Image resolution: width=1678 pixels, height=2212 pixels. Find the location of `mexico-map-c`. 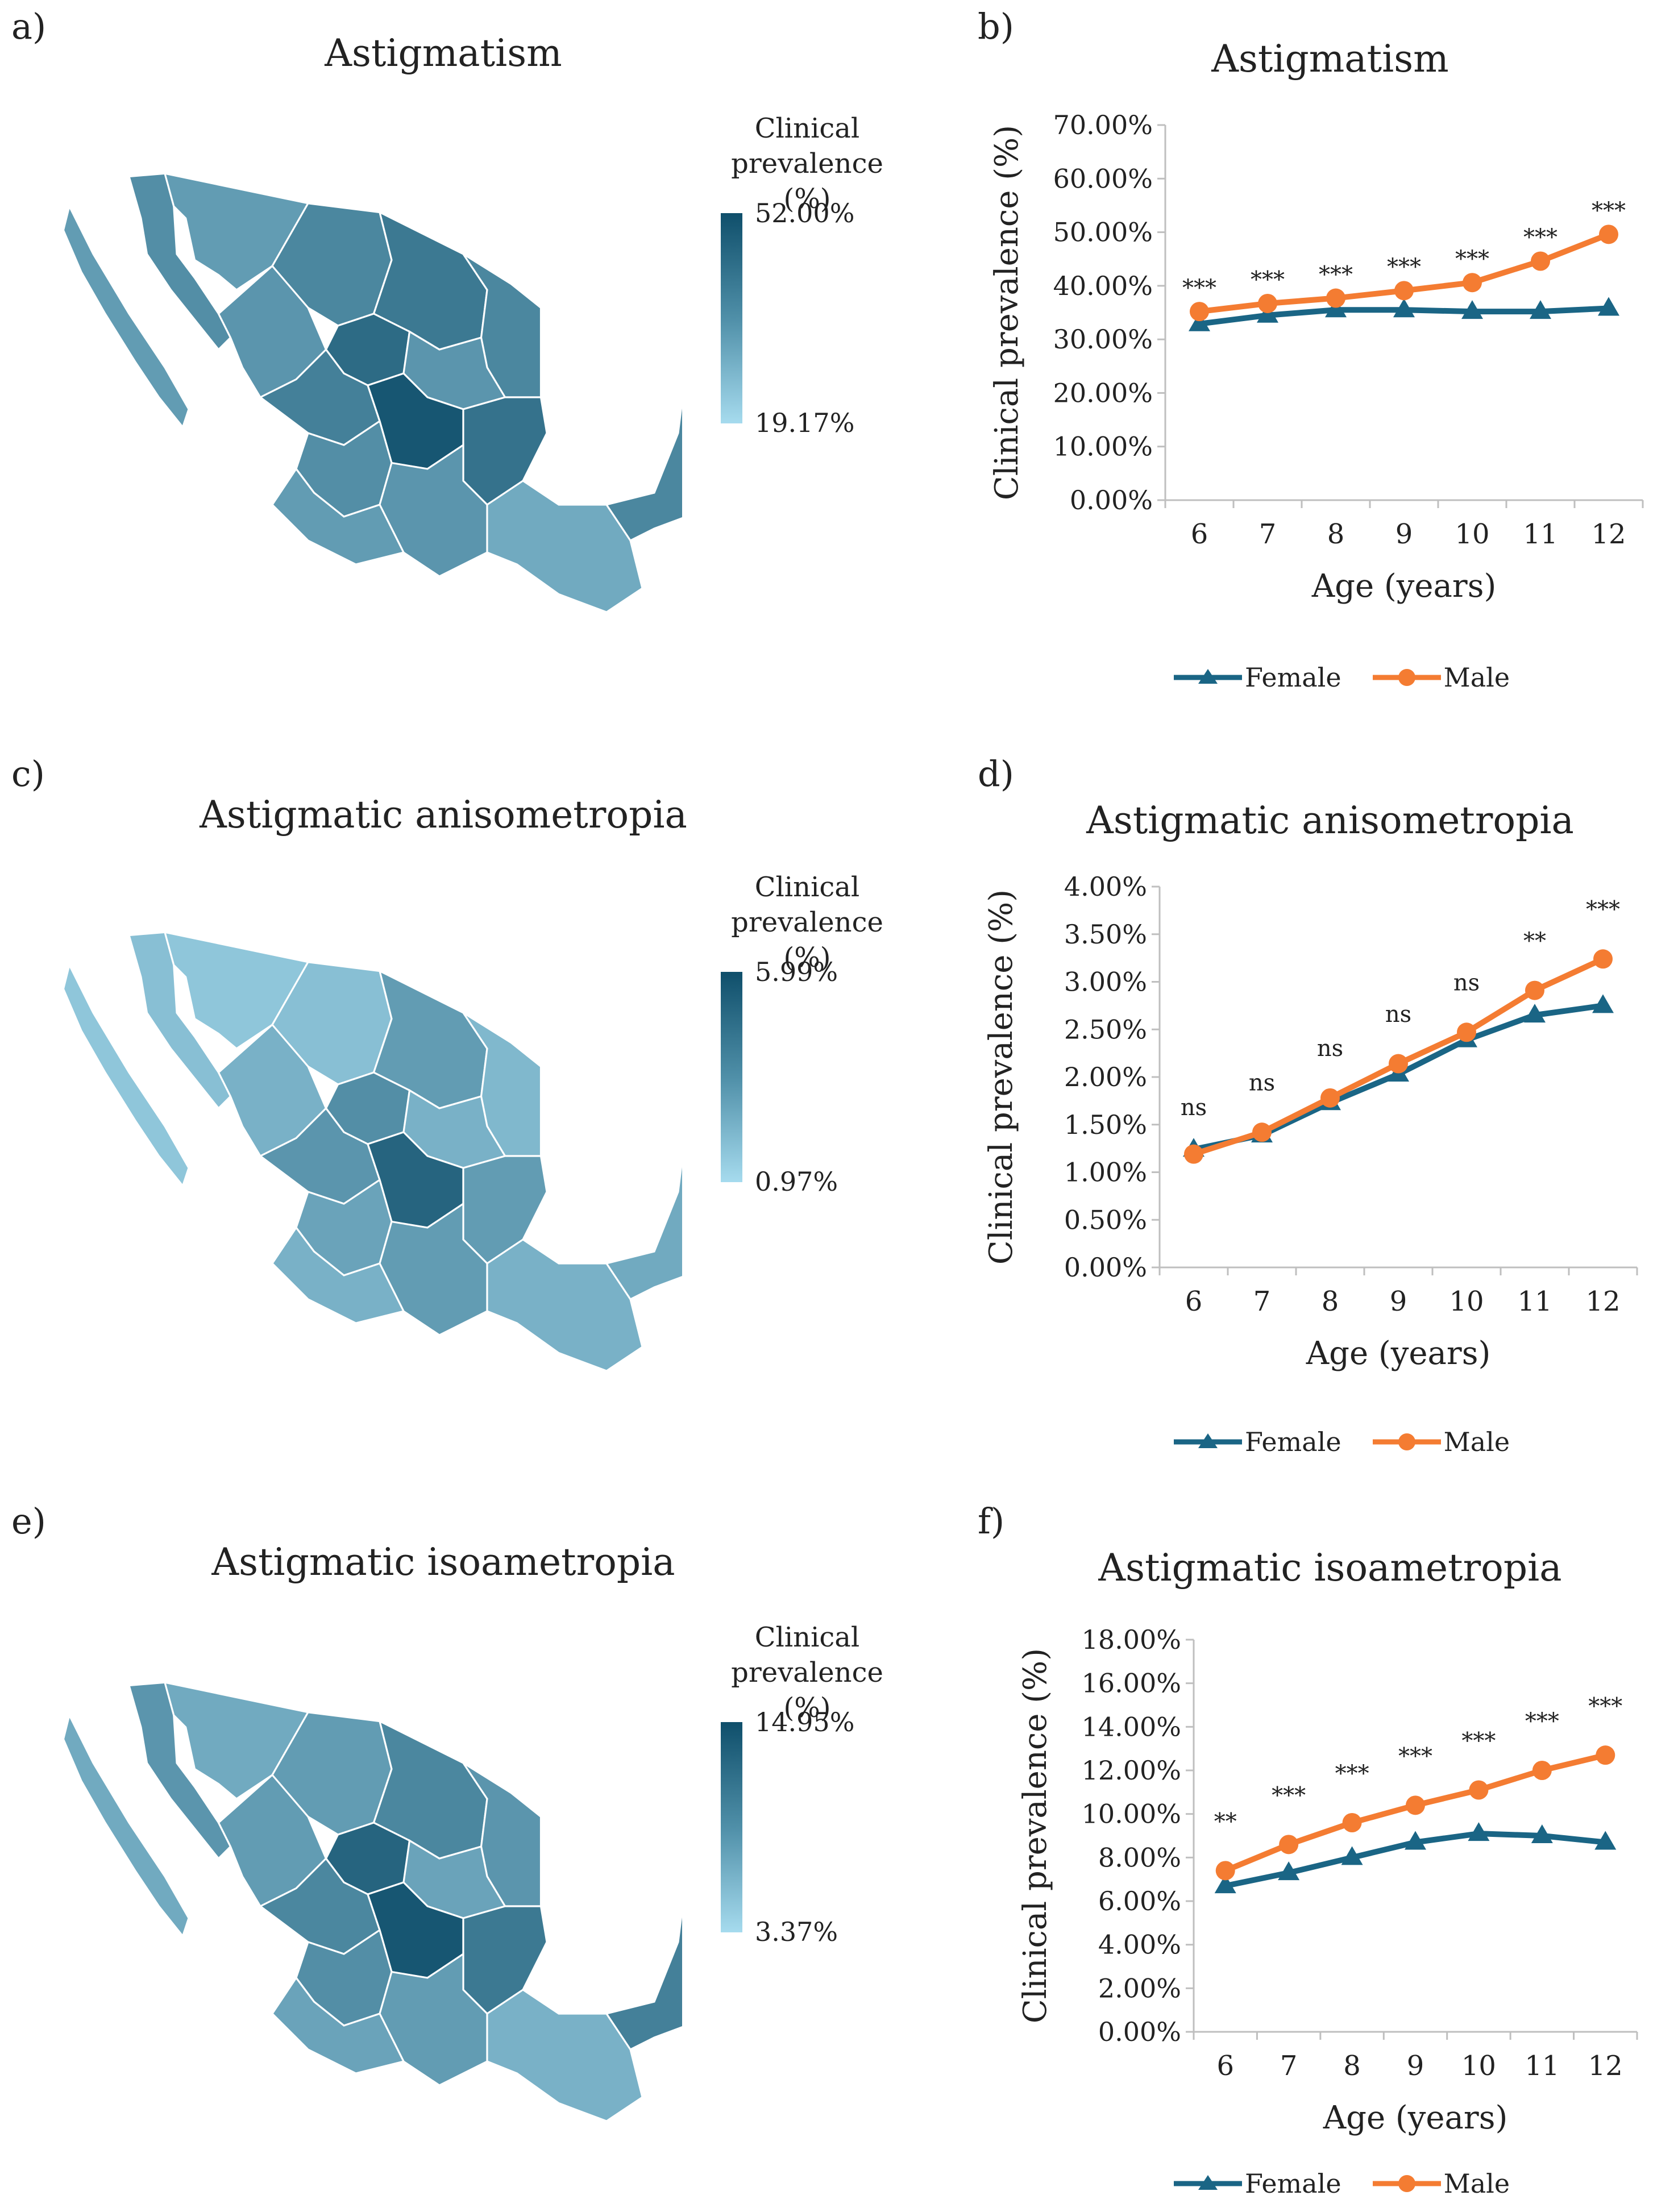

mexico-map-c is located at coordinates (372, 1151).